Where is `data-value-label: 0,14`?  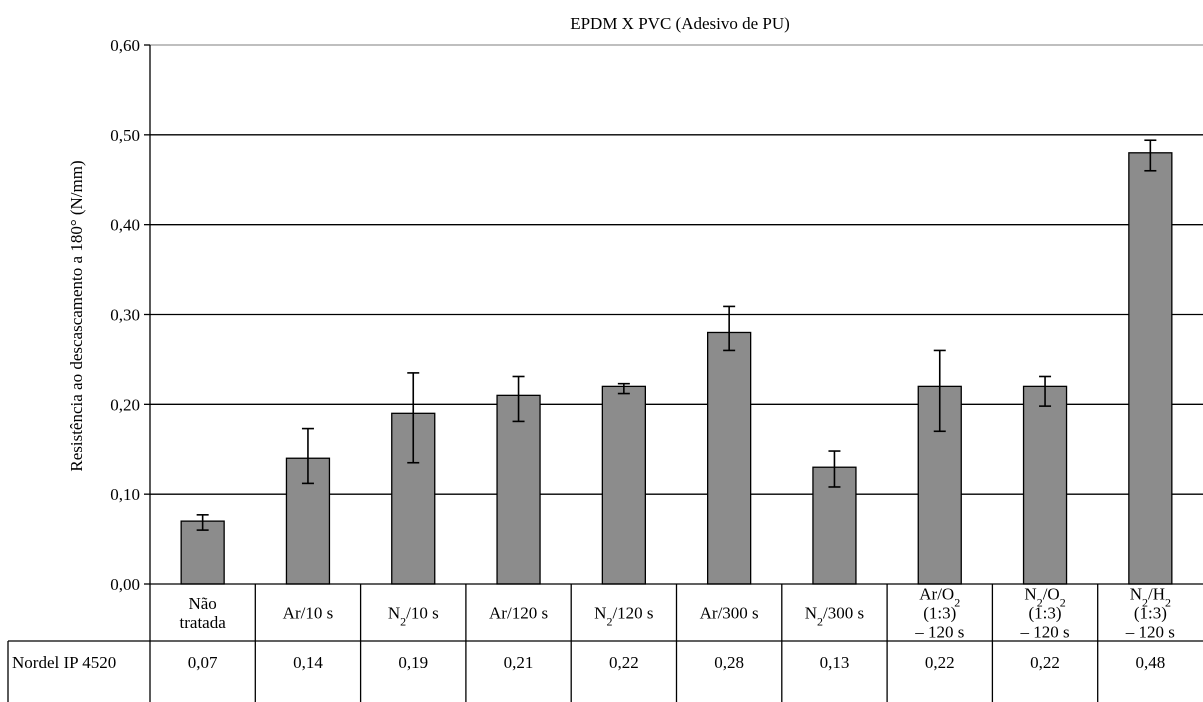 data-value-label: 0,14 is located at coordinates (308, 662).